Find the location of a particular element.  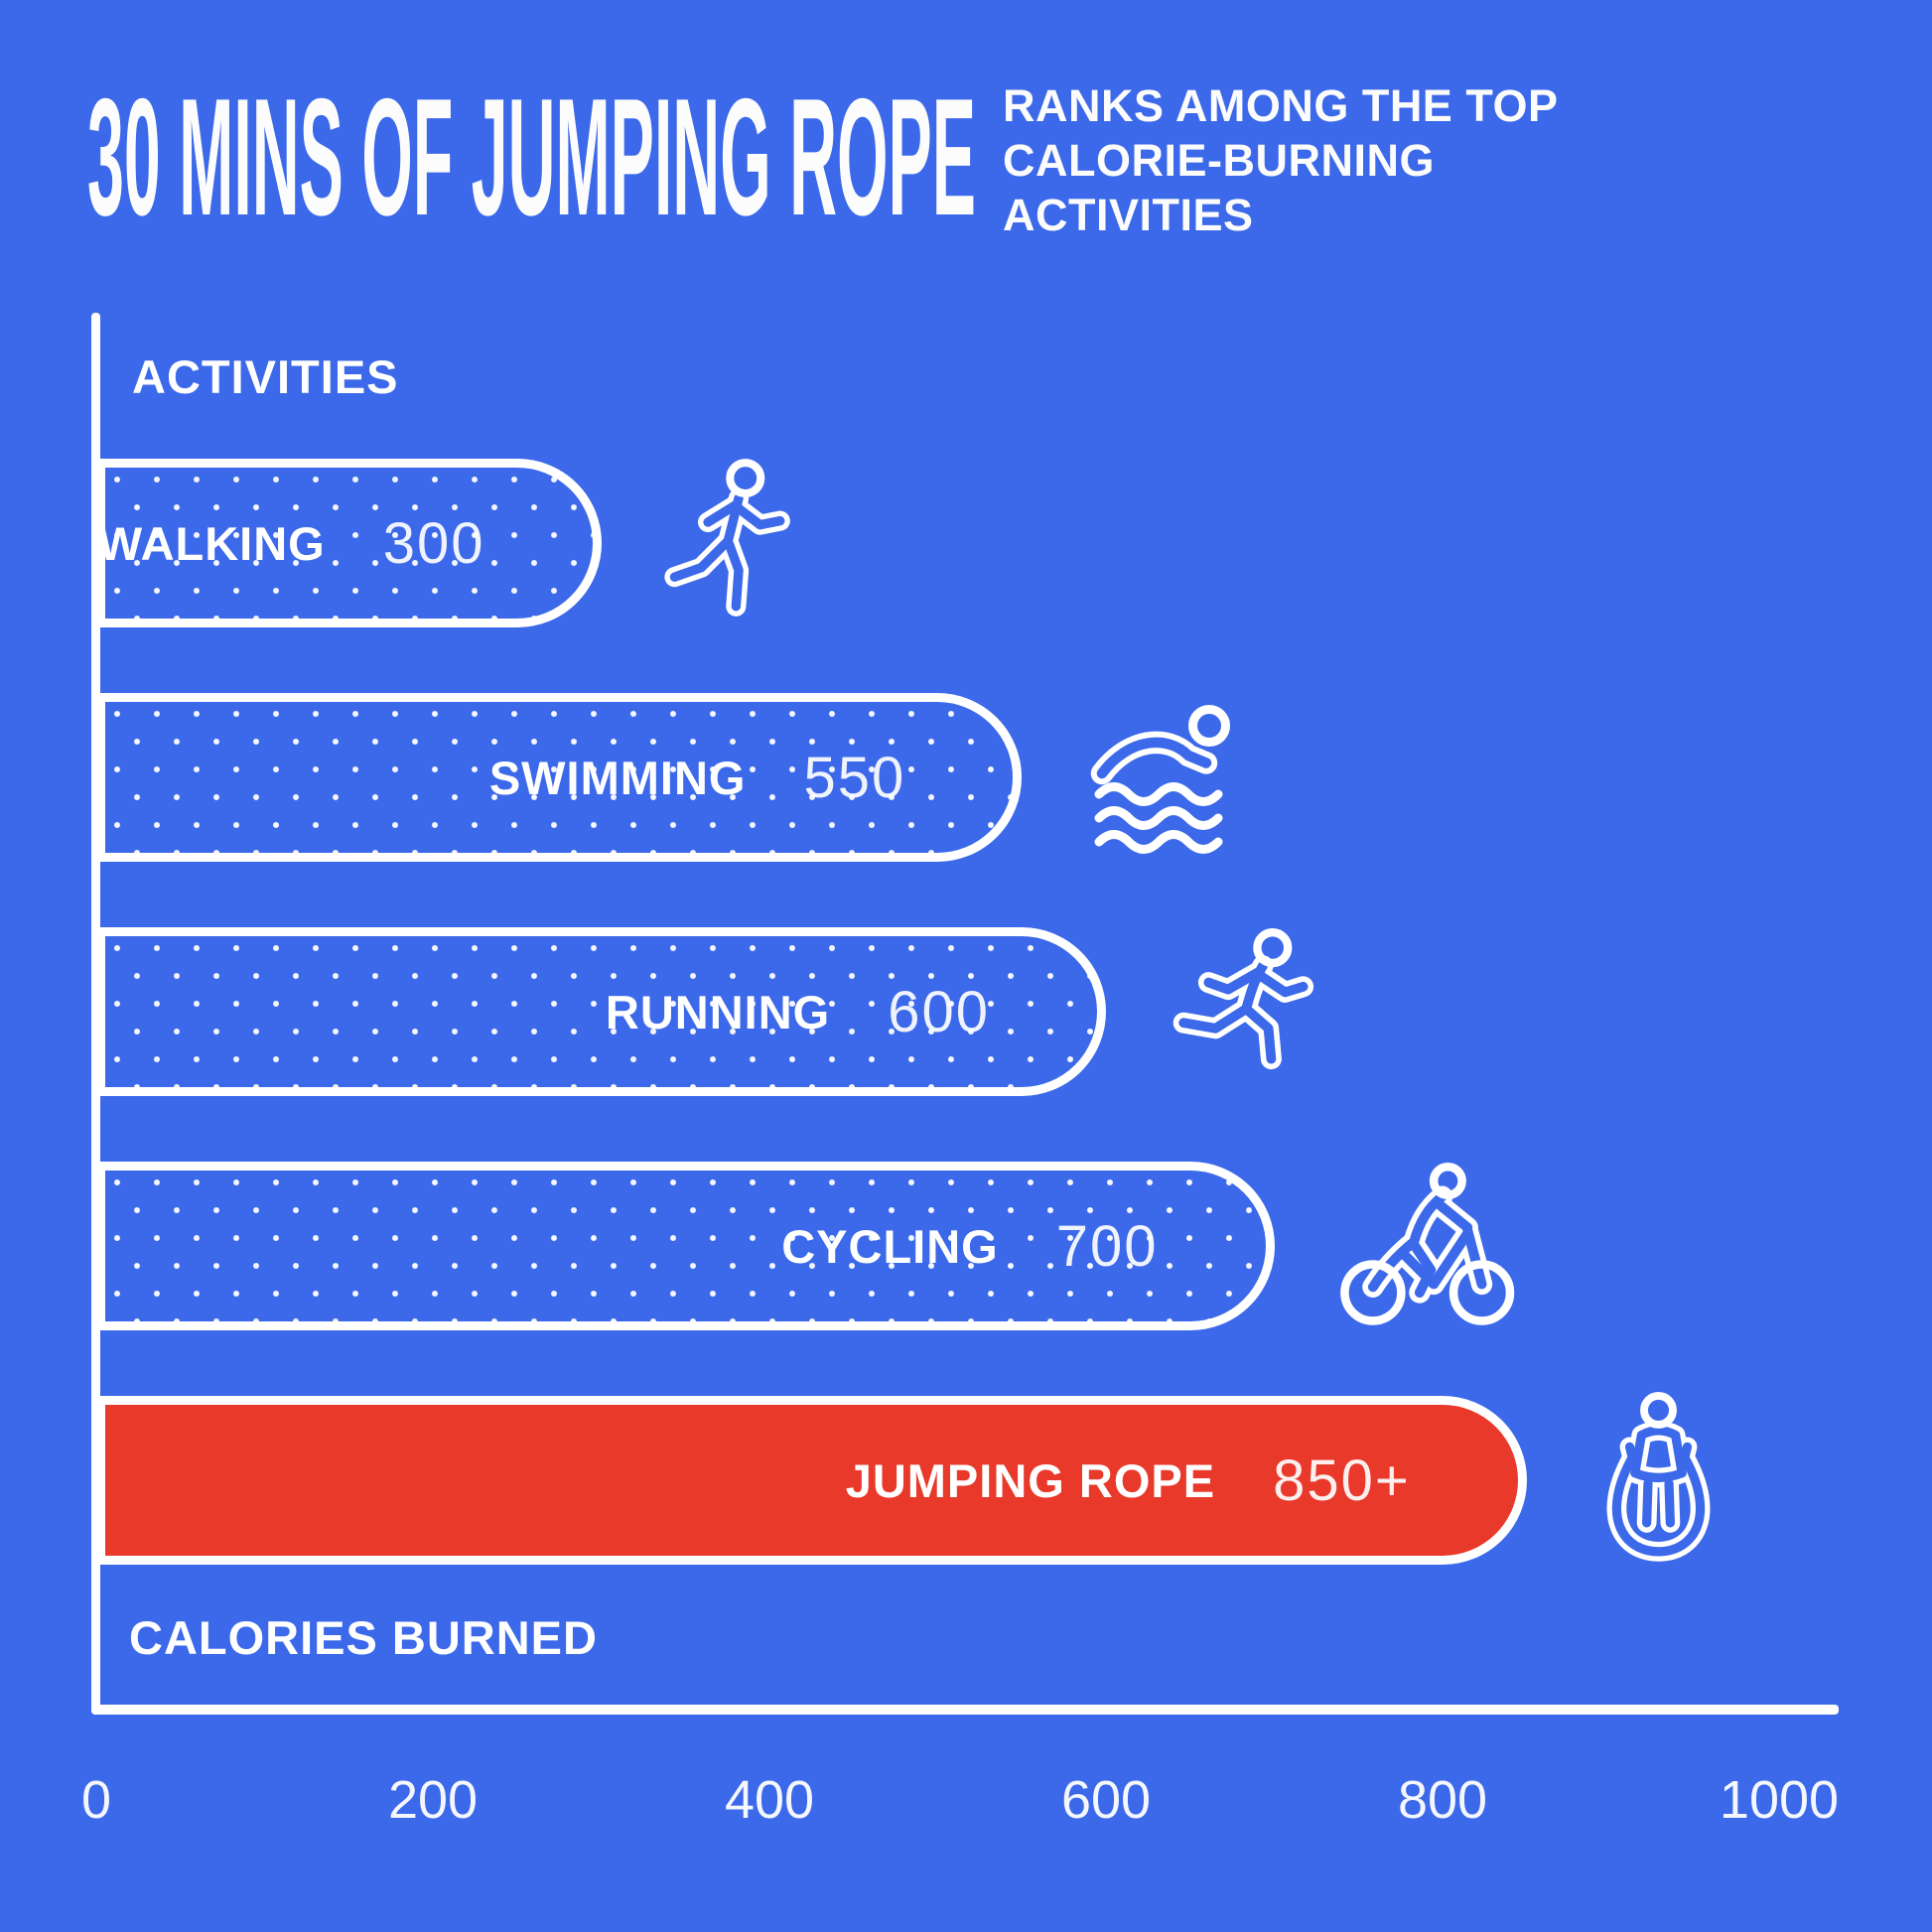

x-tick: 0 is located at coordinates (96, 1800).